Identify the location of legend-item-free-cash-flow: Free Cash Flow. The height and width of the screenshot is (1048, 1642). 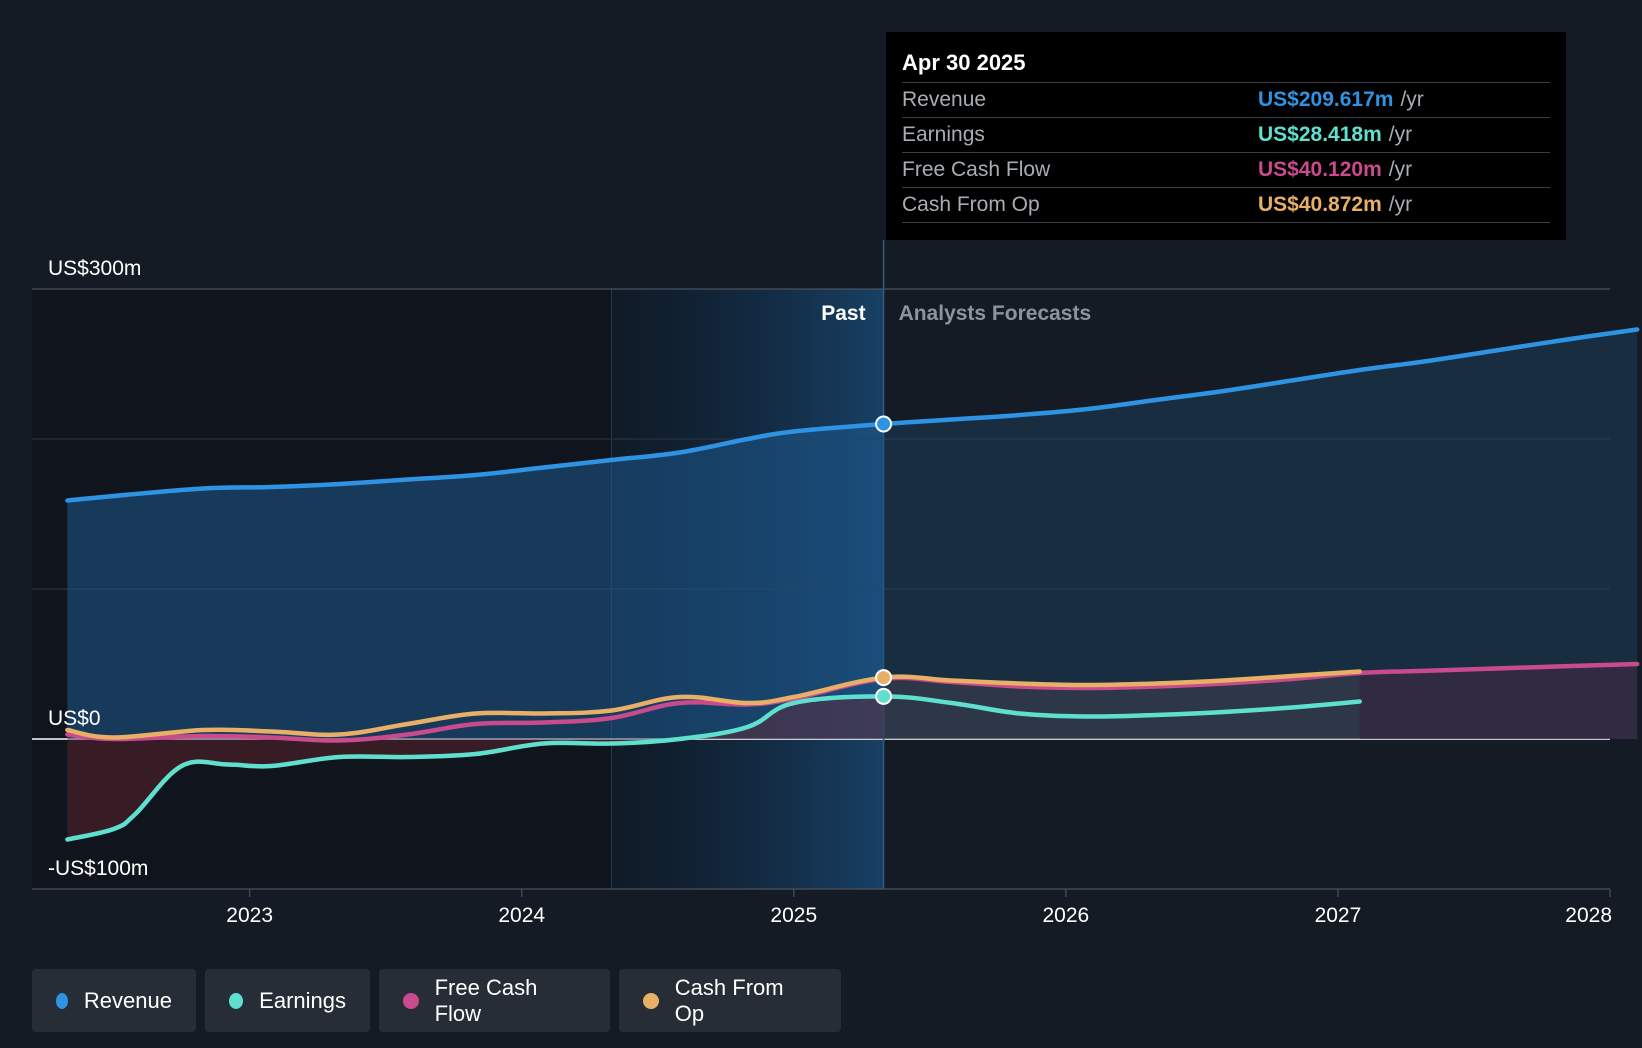
(494, 1000).